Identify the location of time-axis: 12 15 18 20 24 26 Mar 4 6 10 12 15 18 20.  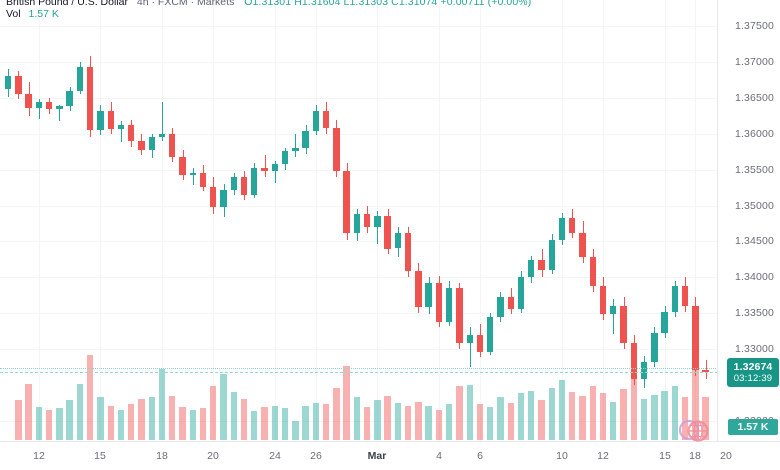
(390, 455).